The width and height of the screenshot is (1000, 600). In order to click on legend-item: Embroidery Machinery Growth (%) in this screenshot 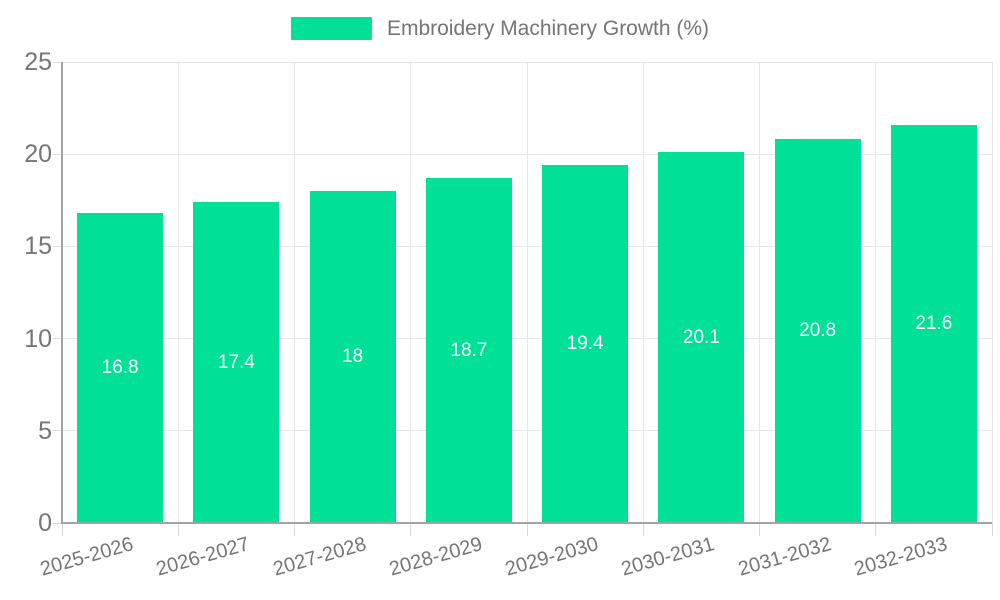, I will do `click(500, 28)`.